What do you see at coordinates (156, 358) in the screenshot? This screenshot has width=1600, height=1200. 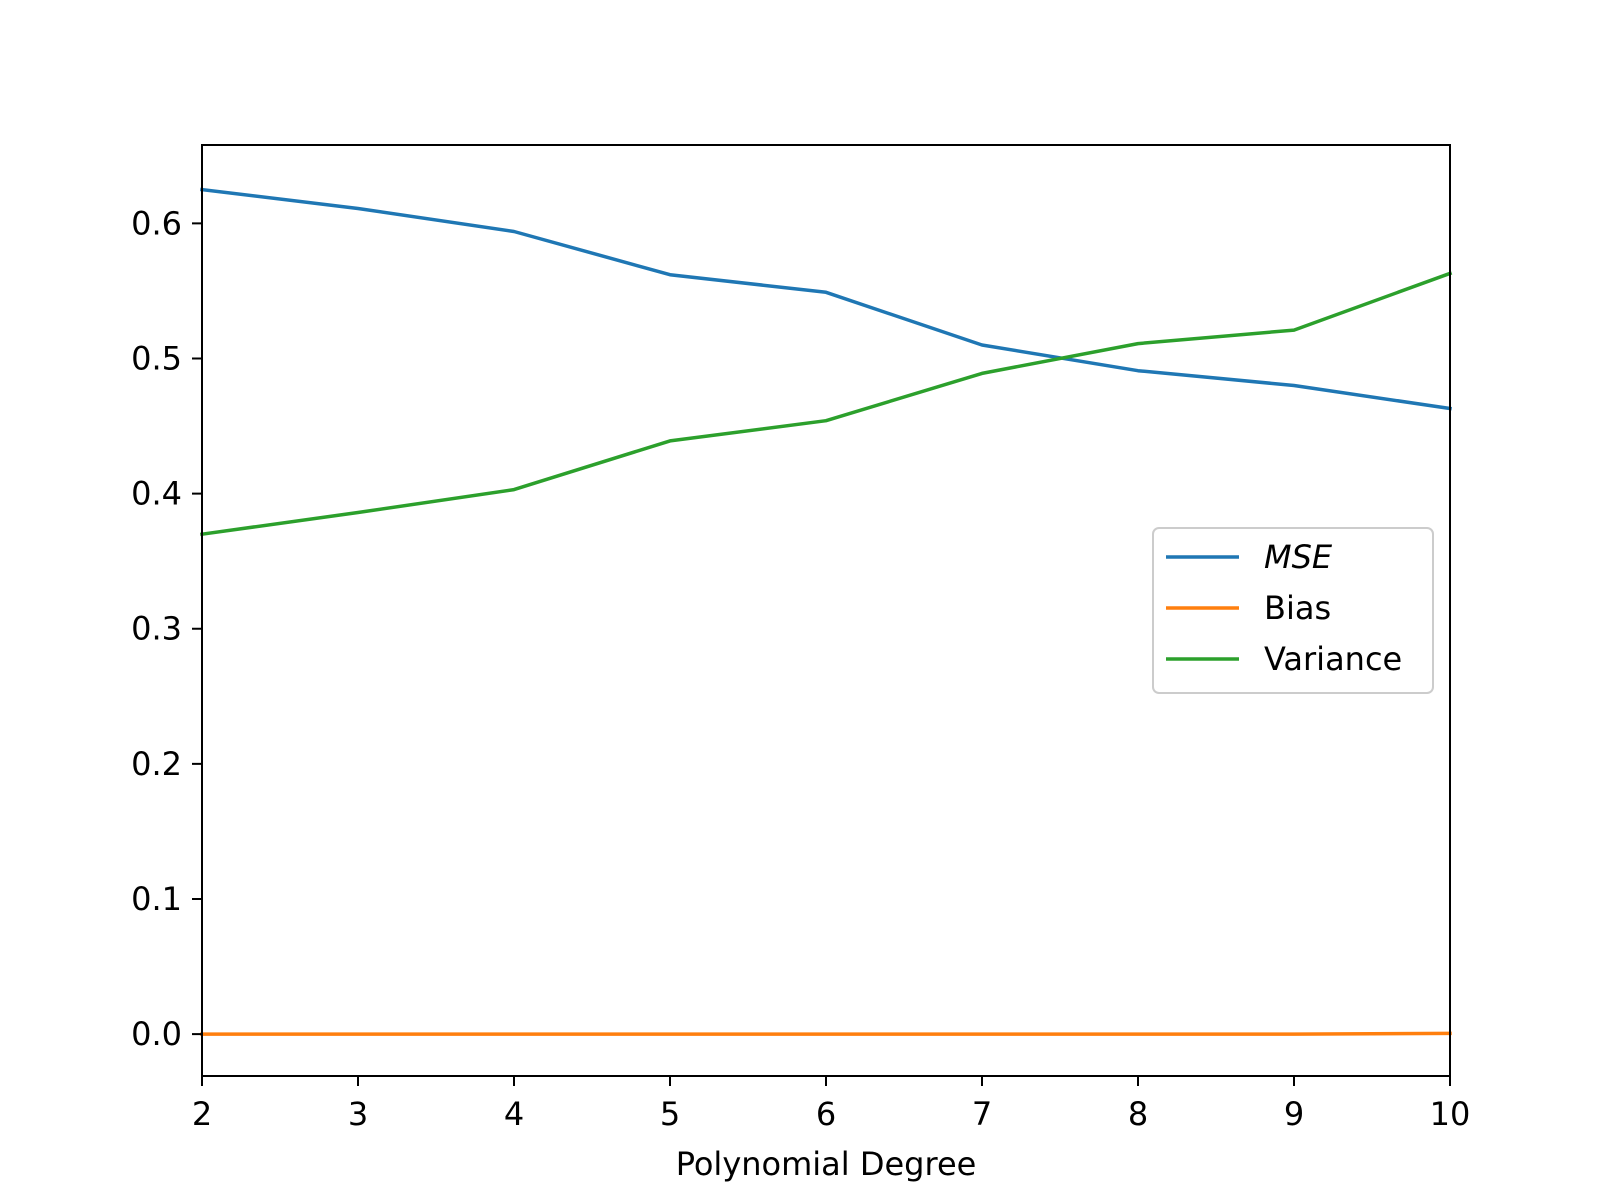 I see `y-tick-label: 0.5` at bounding box center [156, 358].